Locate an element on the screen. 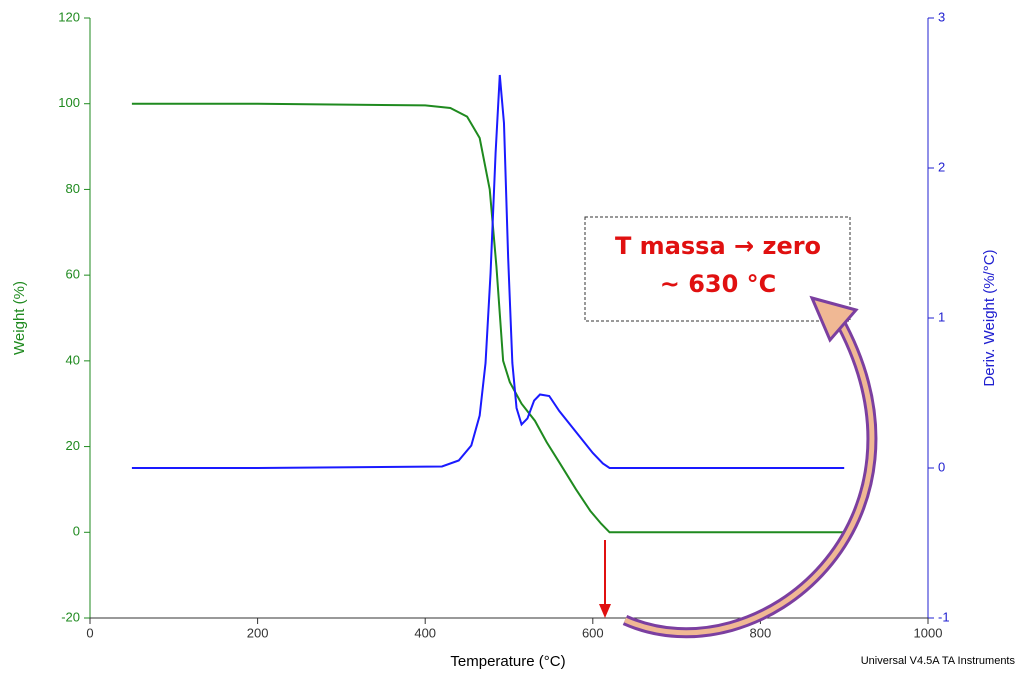 The image size is (1020, 675). y-tick-label: 40 is located at coordinates (73, 359).